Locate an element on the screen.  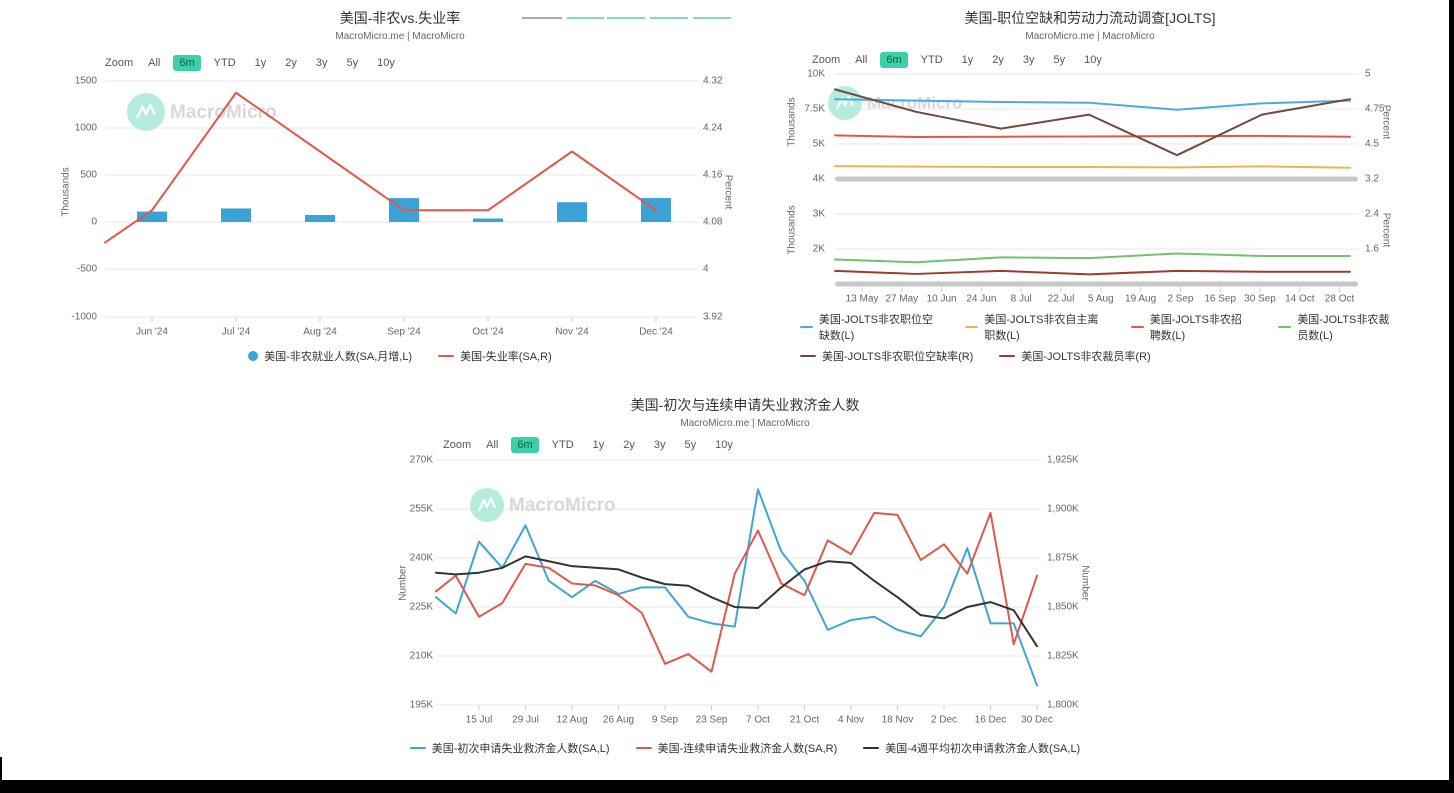
legend-item-label: 美国-JOLTS非农招聘数(L) is located at coordinates (1195, 328).